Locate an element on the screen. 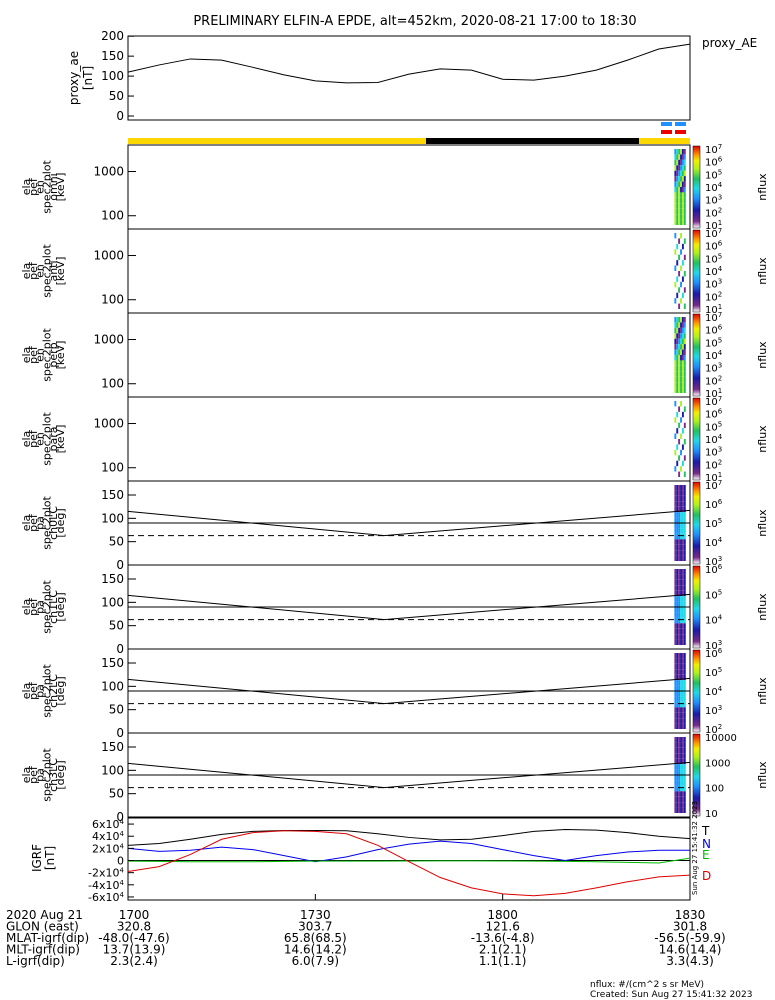 This screenshot has width=775, height=1000. colorbar-tick-label: 106 is located at coordinates (714, 653).